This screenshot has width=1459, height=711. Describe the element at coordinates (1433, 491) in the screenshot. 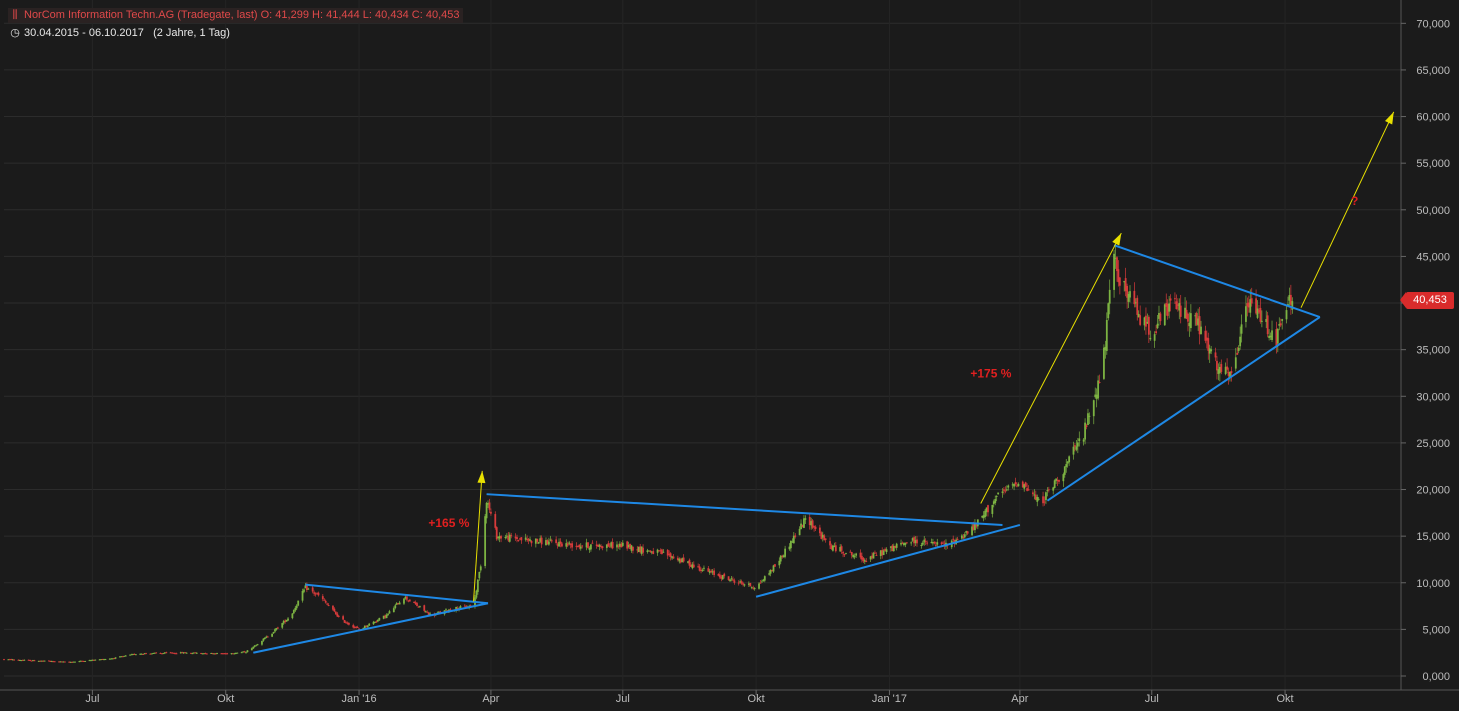

I see `y-tick-label: 20,000` at that location.